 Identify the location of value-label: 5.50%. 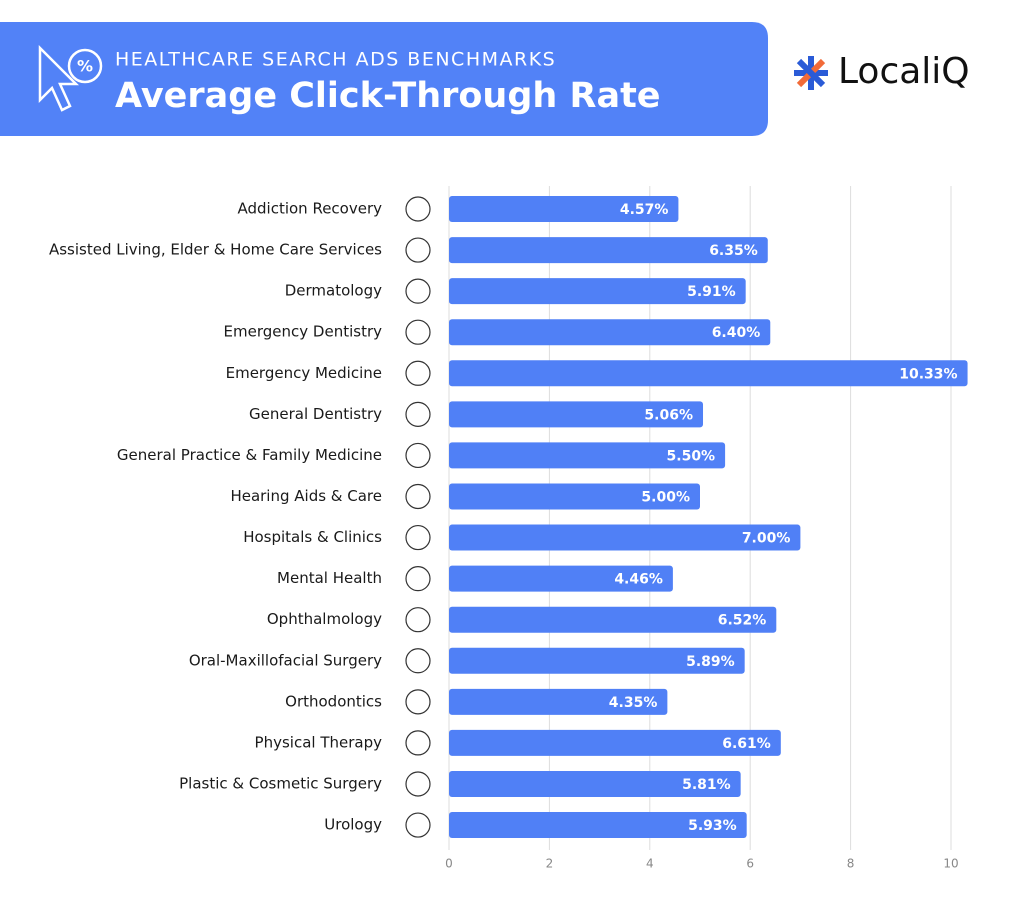
(691, 456).